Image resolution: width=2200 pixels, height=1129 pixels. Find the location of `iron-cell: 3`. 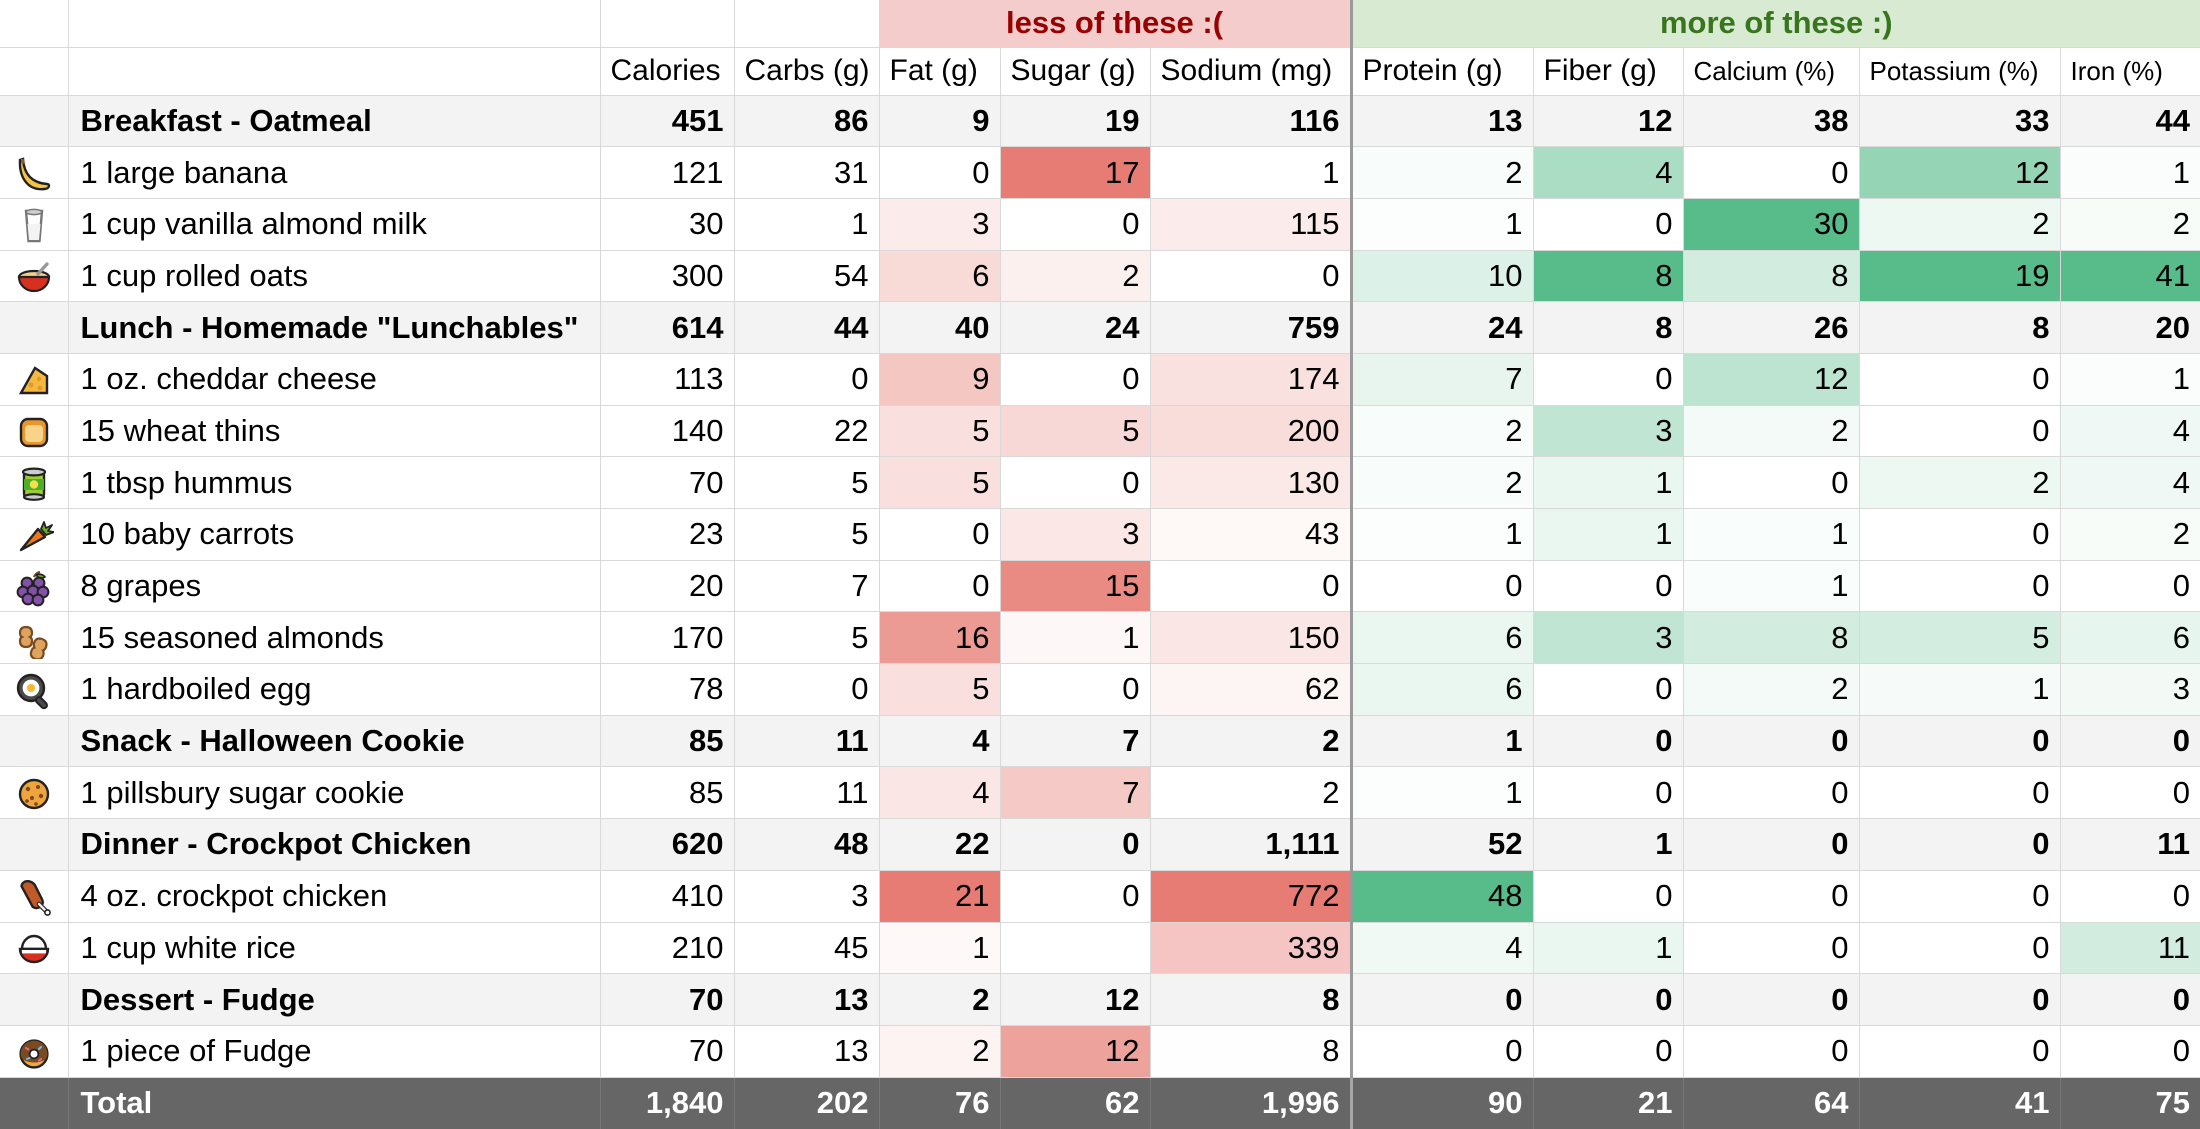

iron-cell: 3 is located at coordinates (2129, 689).